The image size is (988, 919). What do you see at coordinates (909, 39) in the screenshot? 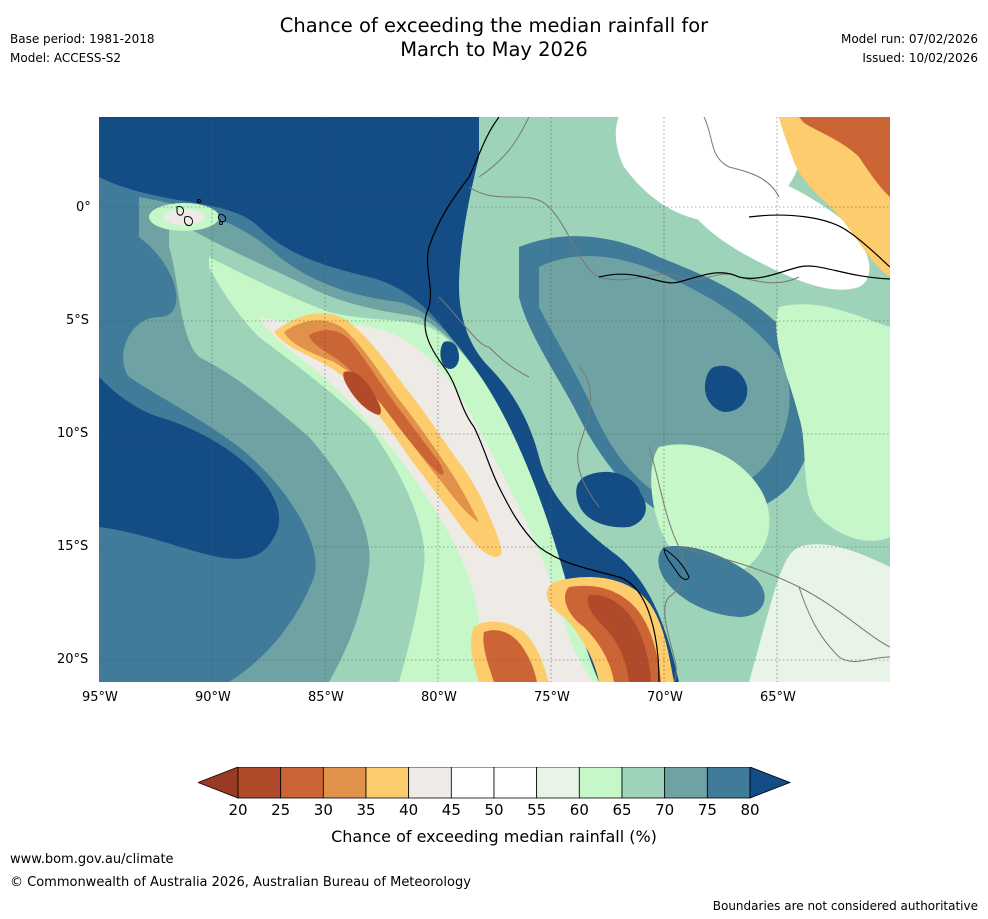
I see `model-run: Model run: 07/02/2026` at bounding box center [909, 39].